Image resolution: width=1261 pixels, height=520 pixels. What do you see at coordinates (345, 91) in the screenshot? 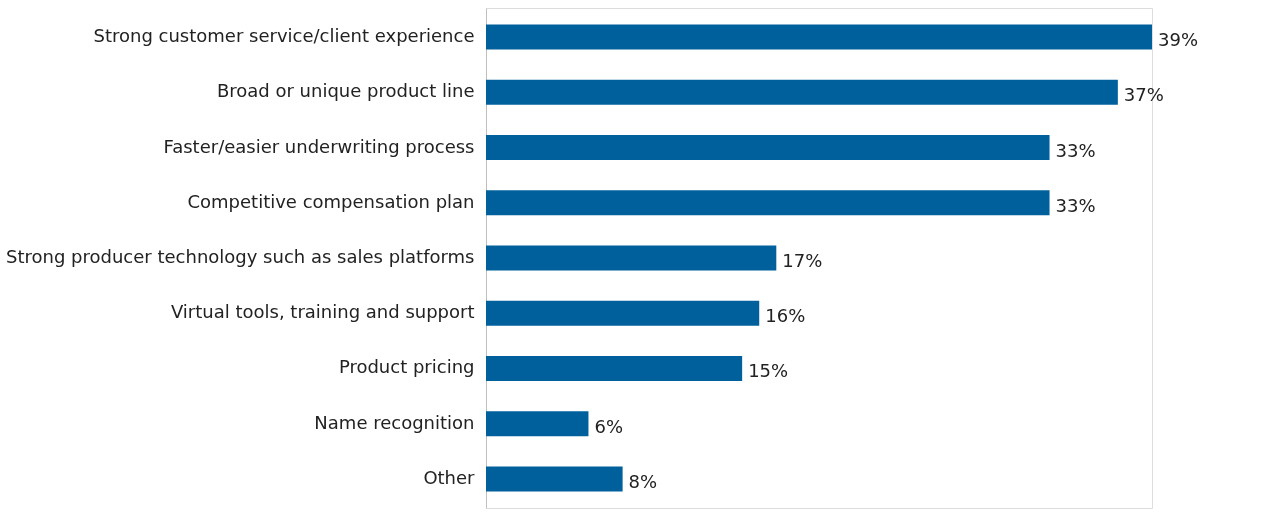
I see `y-tick-label: Broad or unique product line` at bounding box center [345, 91].